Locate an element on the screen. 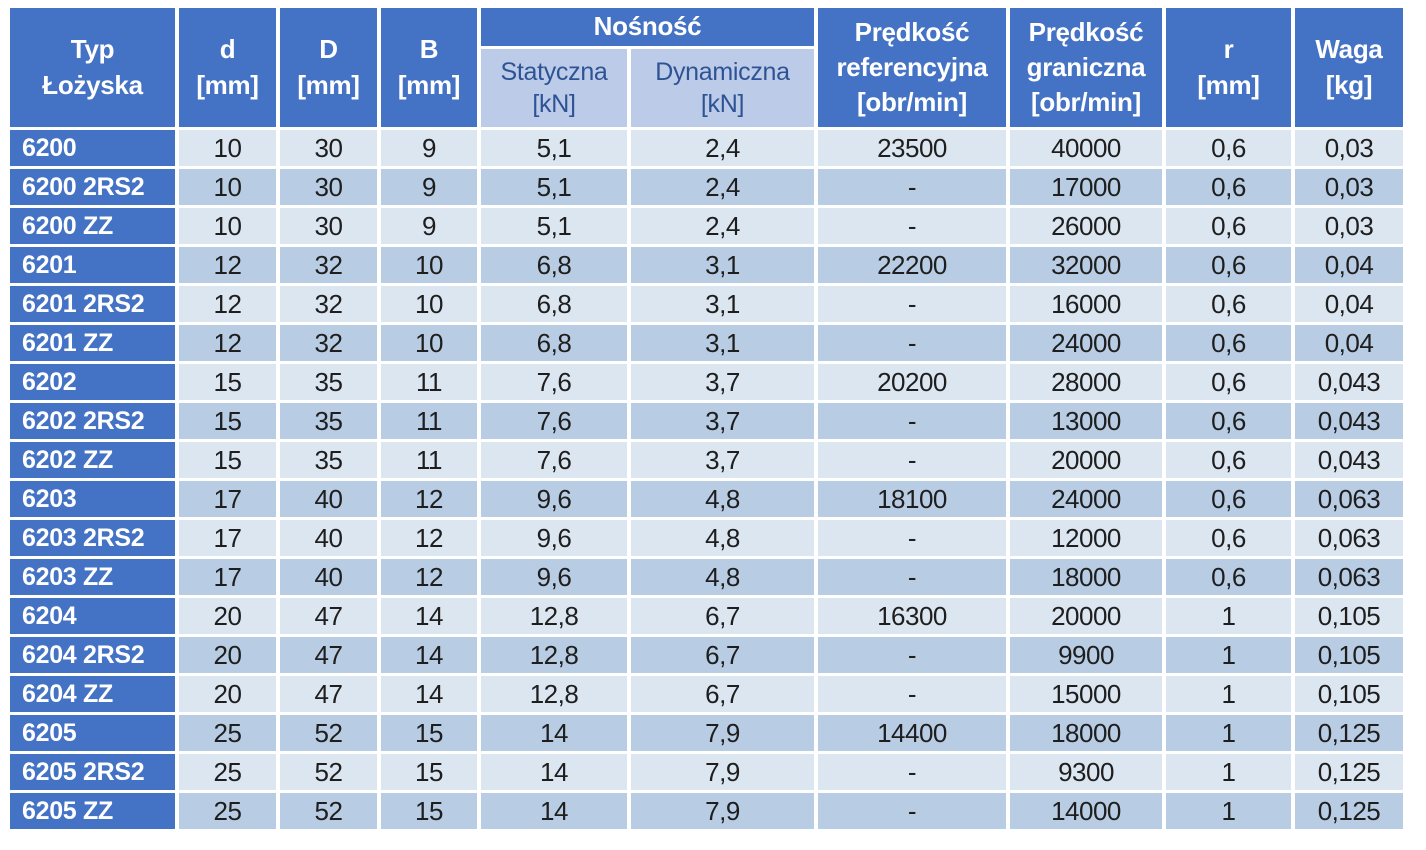 This screenshot has width=1426, height=850. table-row: 6203 2RS2 17 40 12 9,6 4,8-12000 0,6 0,063 is located at coordinates (706, 538).